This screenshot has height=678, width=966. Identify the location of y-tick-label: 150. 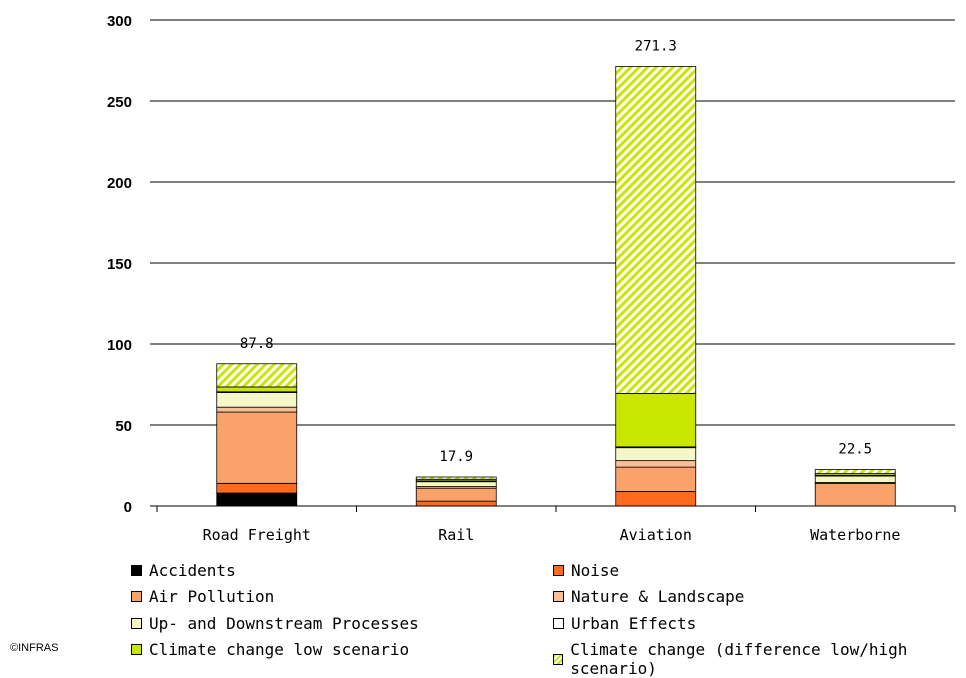
(119, 264).